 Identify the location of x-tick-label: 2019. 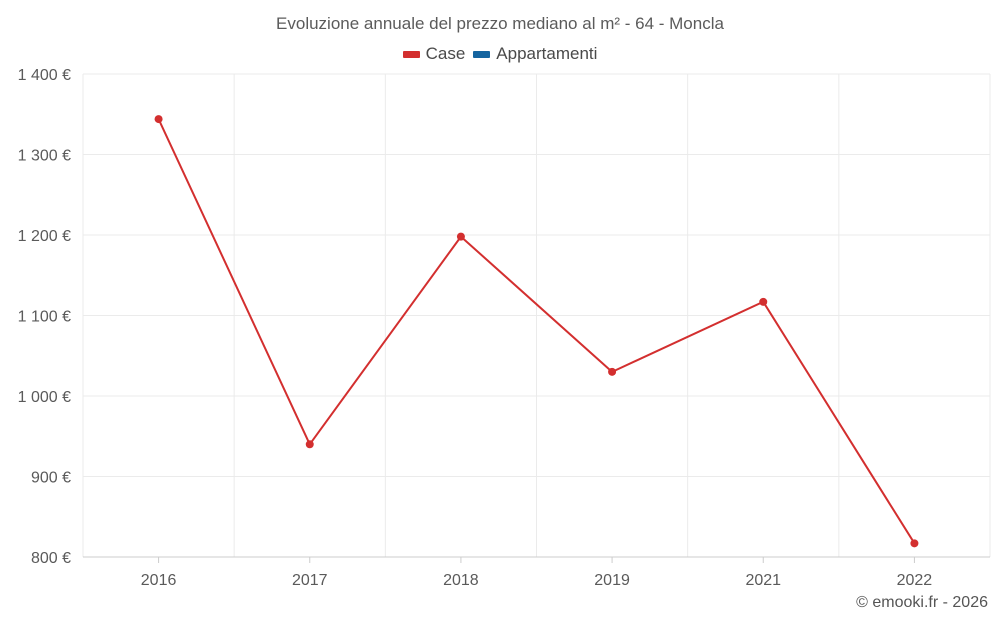
(612, 580).